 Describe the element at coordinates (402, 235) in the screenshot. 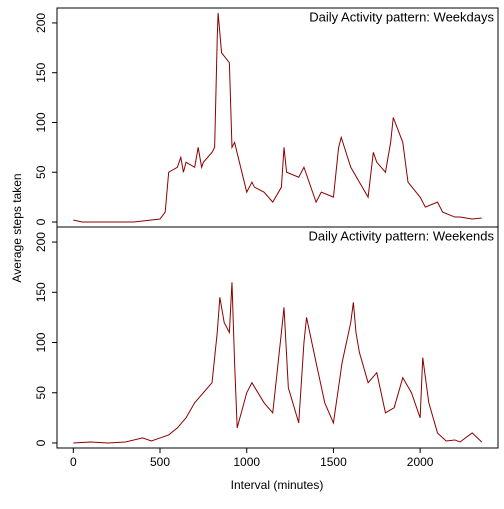

I see `panel-title: Daily Activity pattern: Weekends` at that location.